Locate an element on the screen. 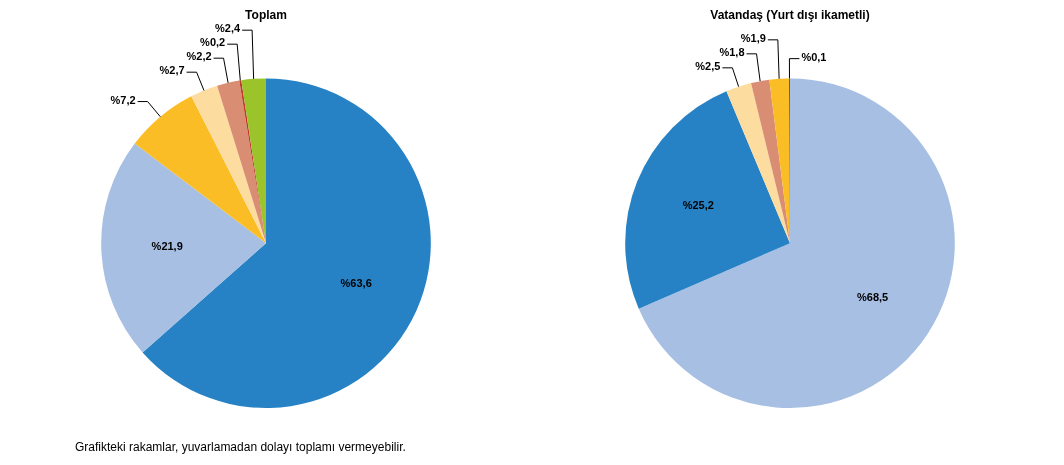 The height and width of the screenshot is (465, 1064). data-label: %2,2 is located at coordinates (199, 56).